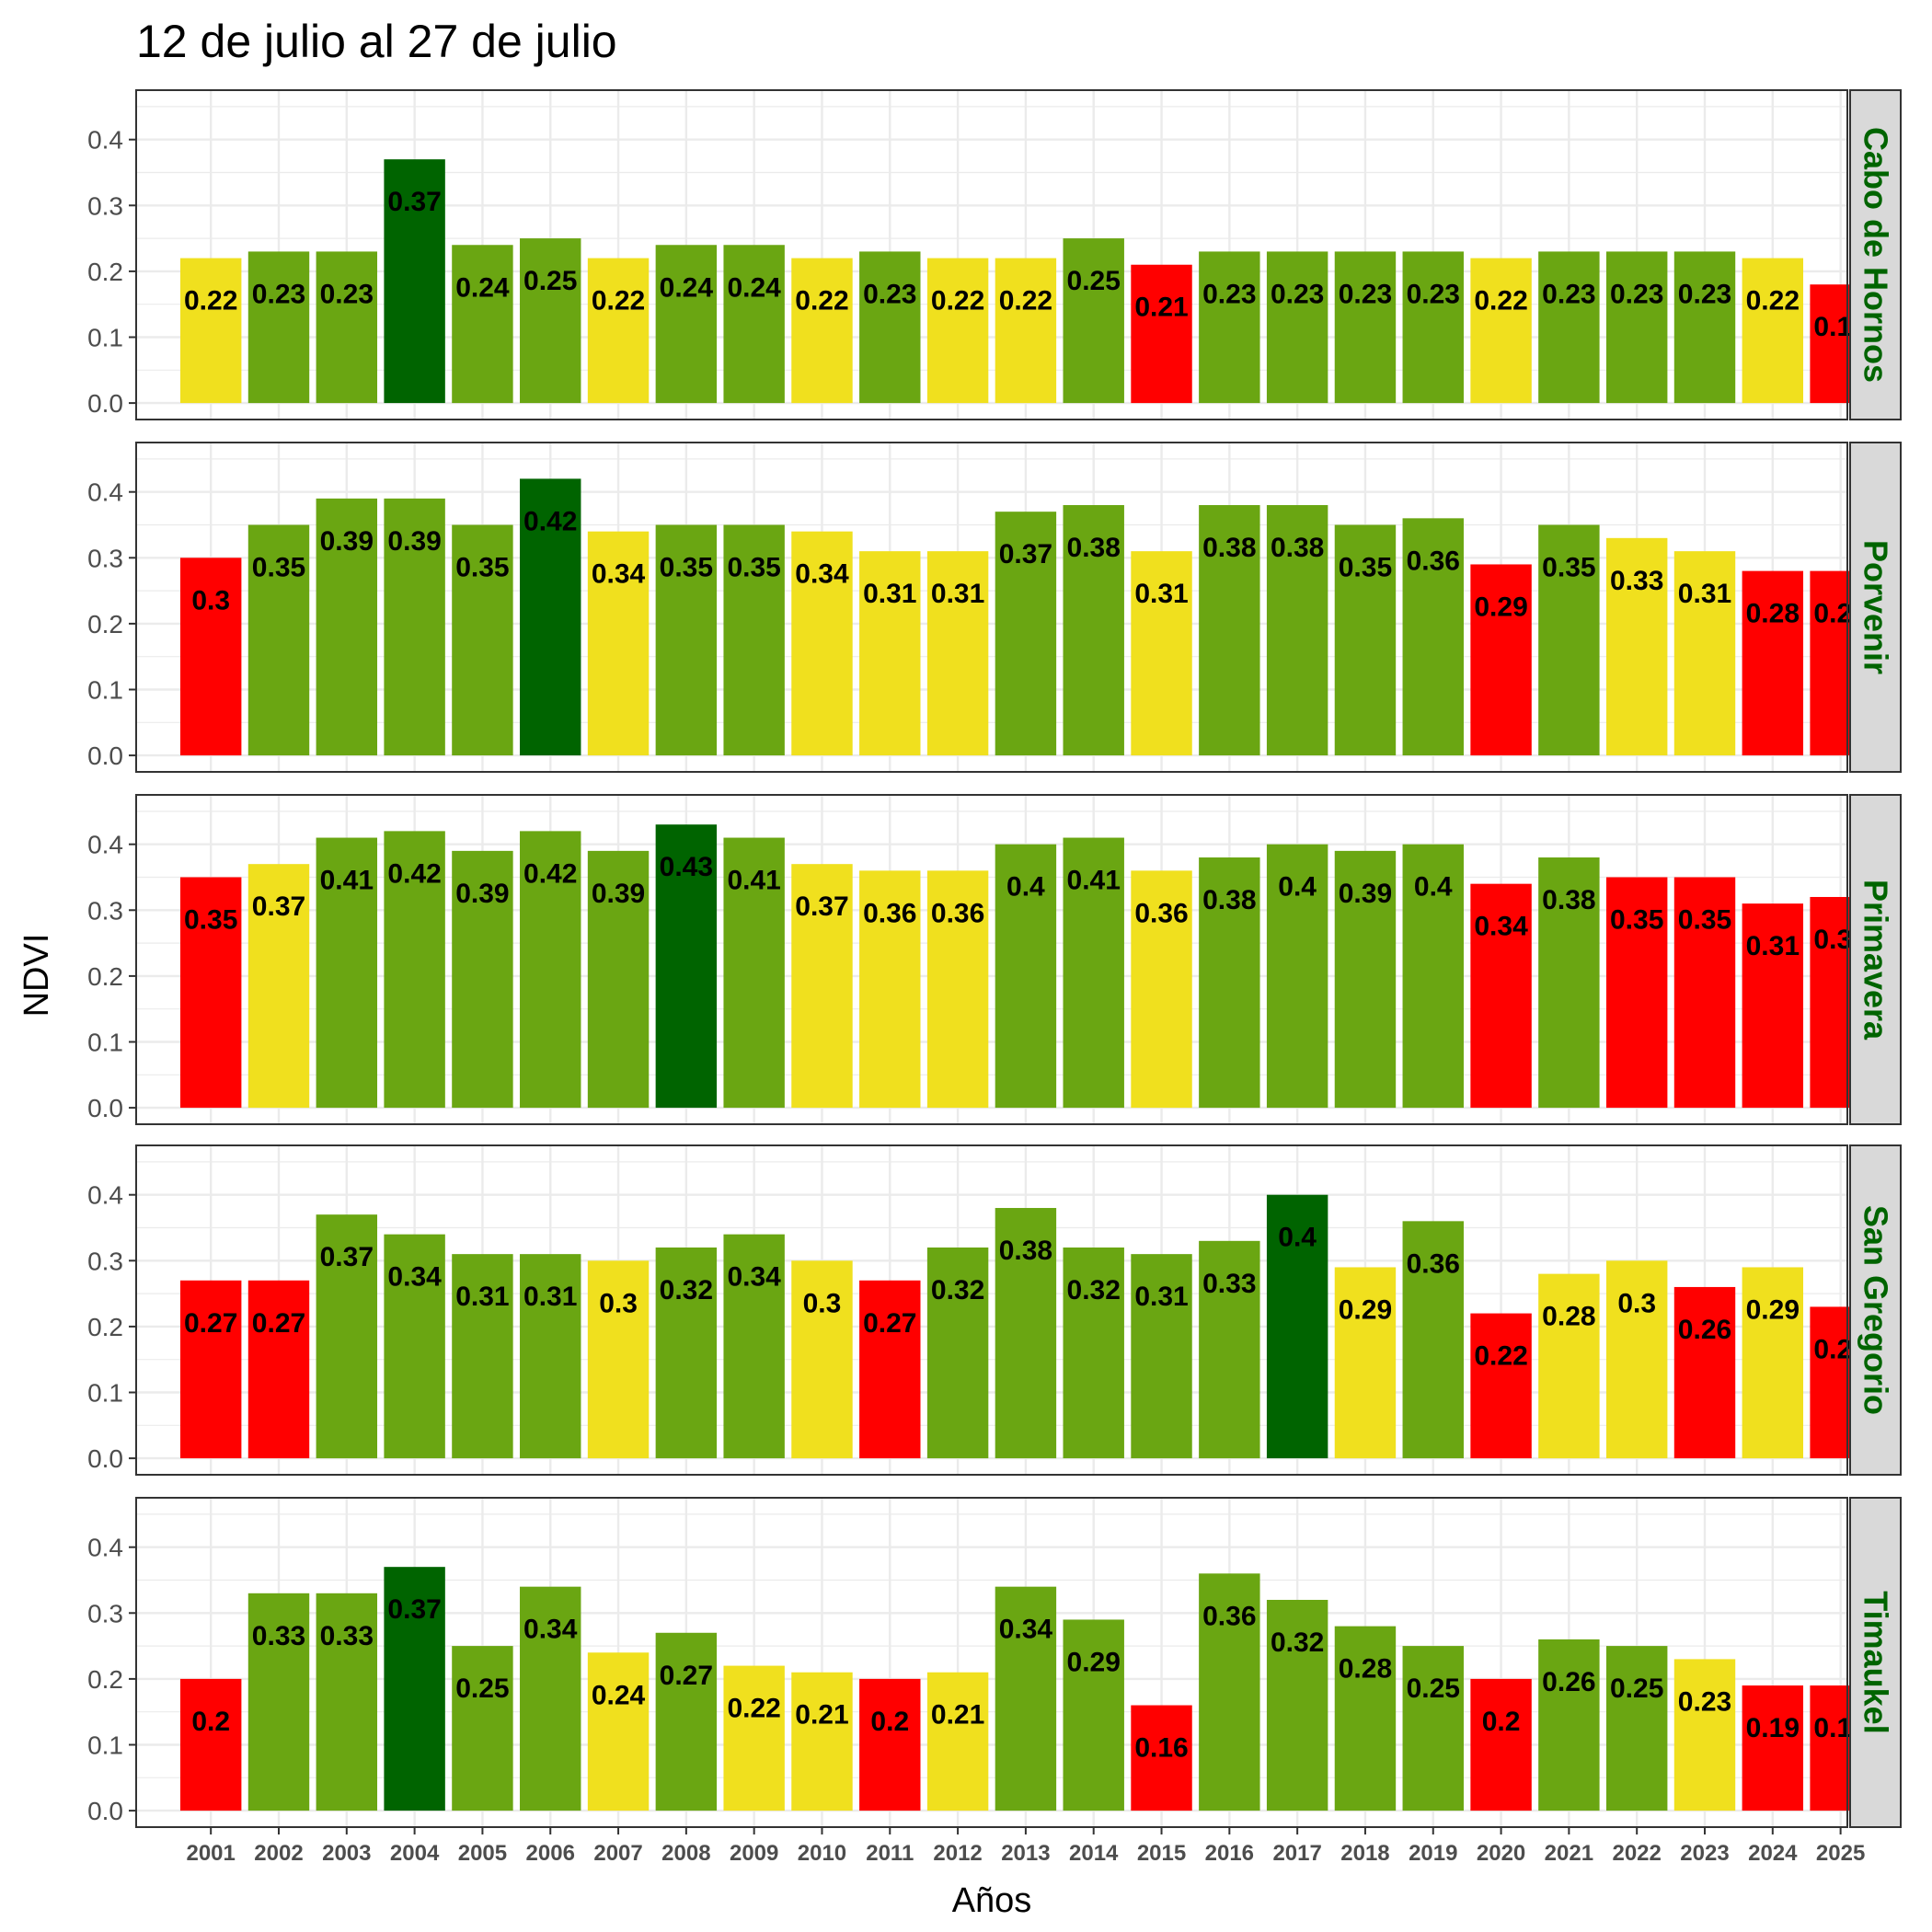 The height and width of the screenshot is (1932, 1932). What do you see at coordinates (278, 1636) in the screenshot?
I see `bar-value-label: 0.33` at bounding box center [278, 1636].